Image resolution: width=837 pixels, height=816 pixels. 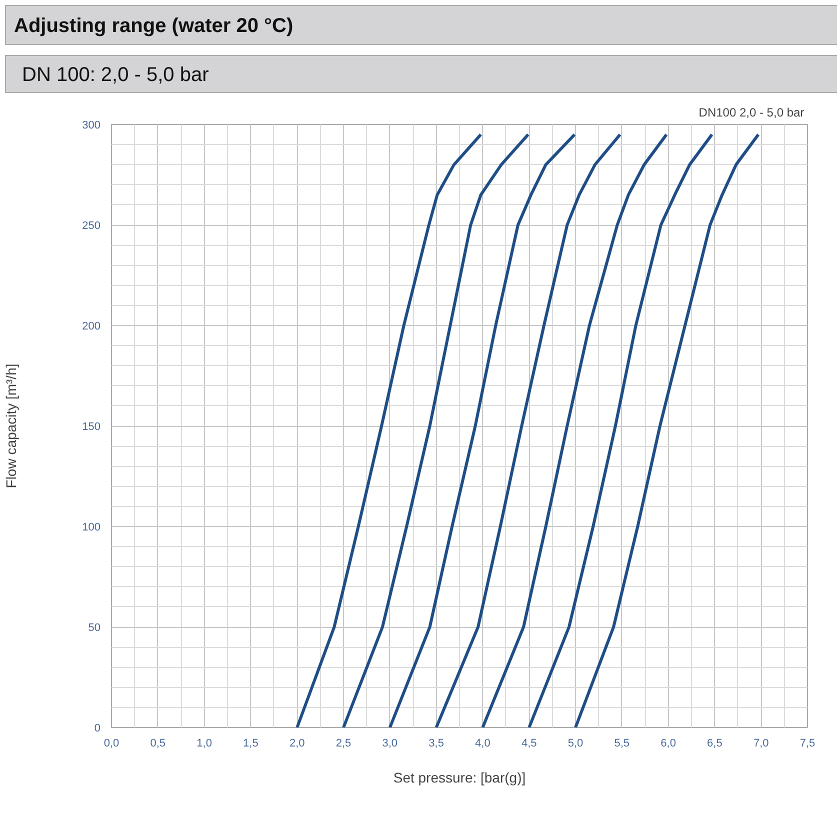 What do you see at coordinates (91, 326) in the screenshot?
I see `y-tick-label: 200` at bounding box center [91, 326].